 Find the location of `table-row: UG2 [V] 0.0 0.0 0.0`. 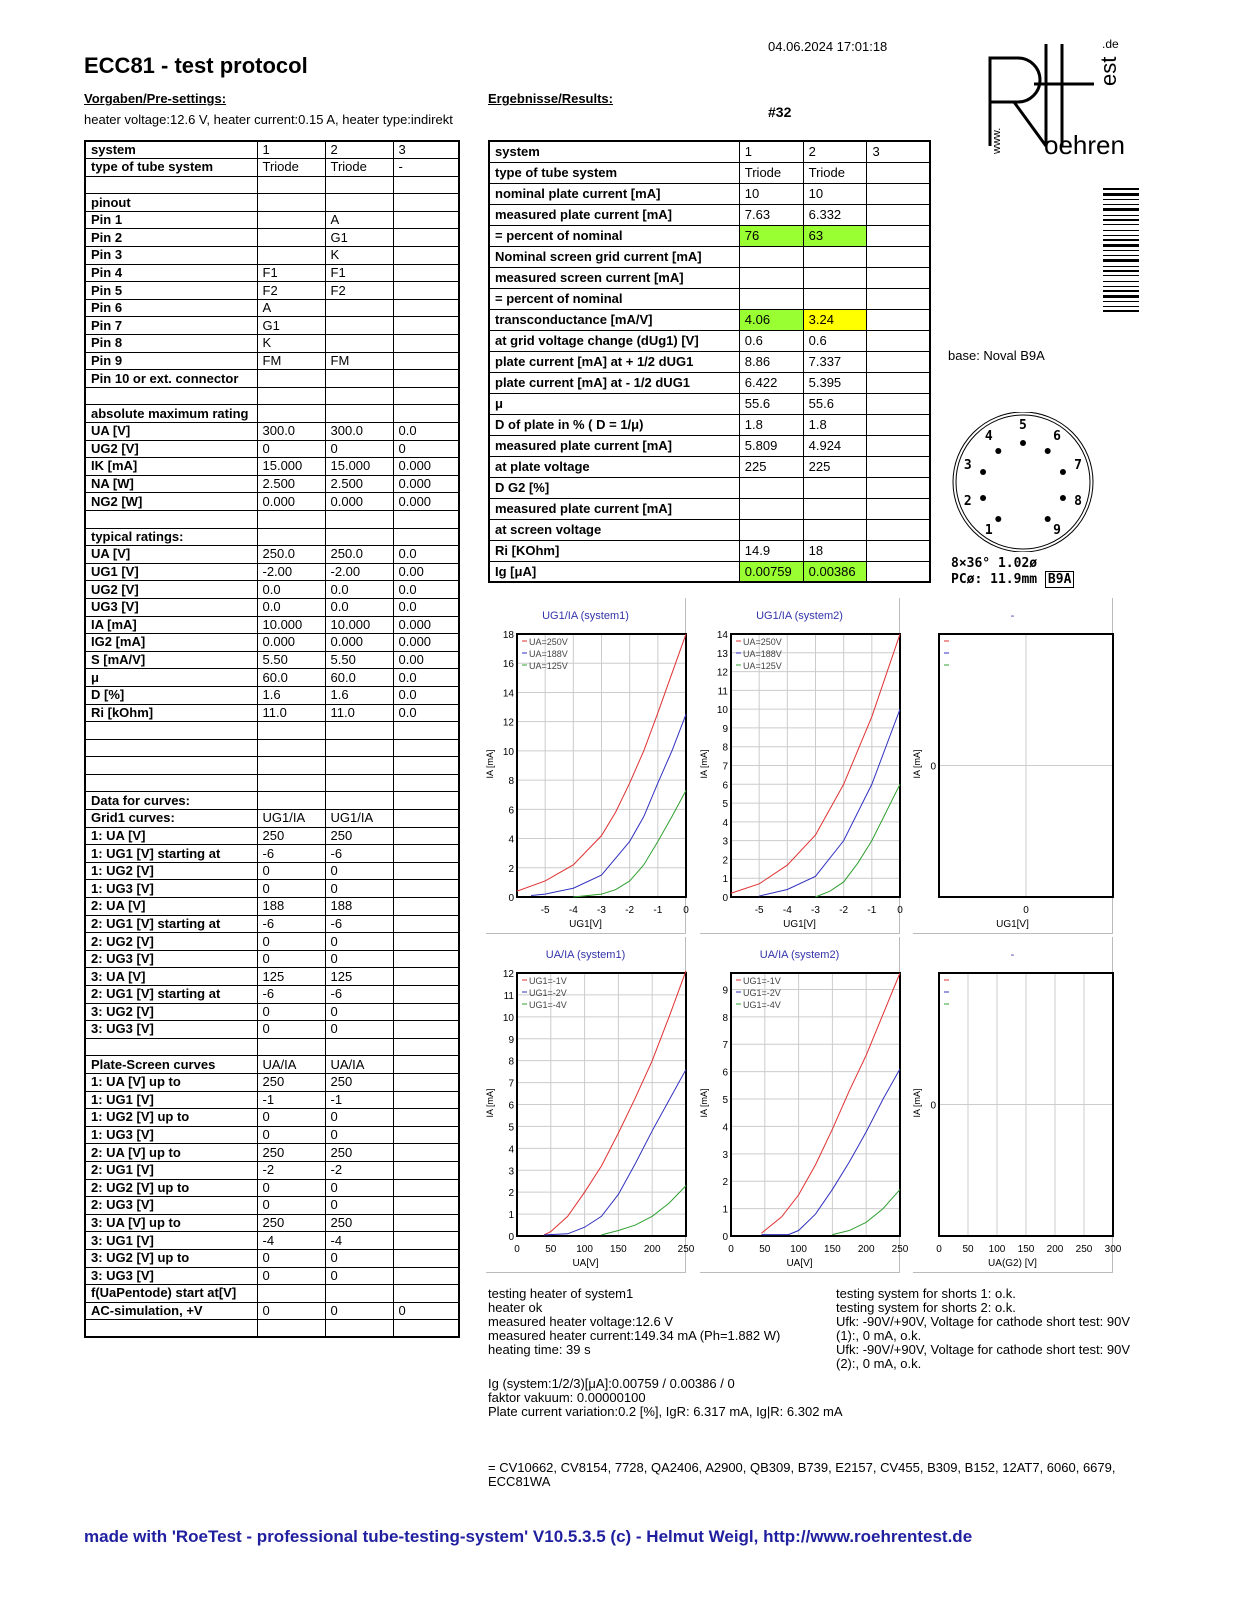

table-row: UG2 [V] 0.0 0.0 0.0 is located at coordinates (272, 589).